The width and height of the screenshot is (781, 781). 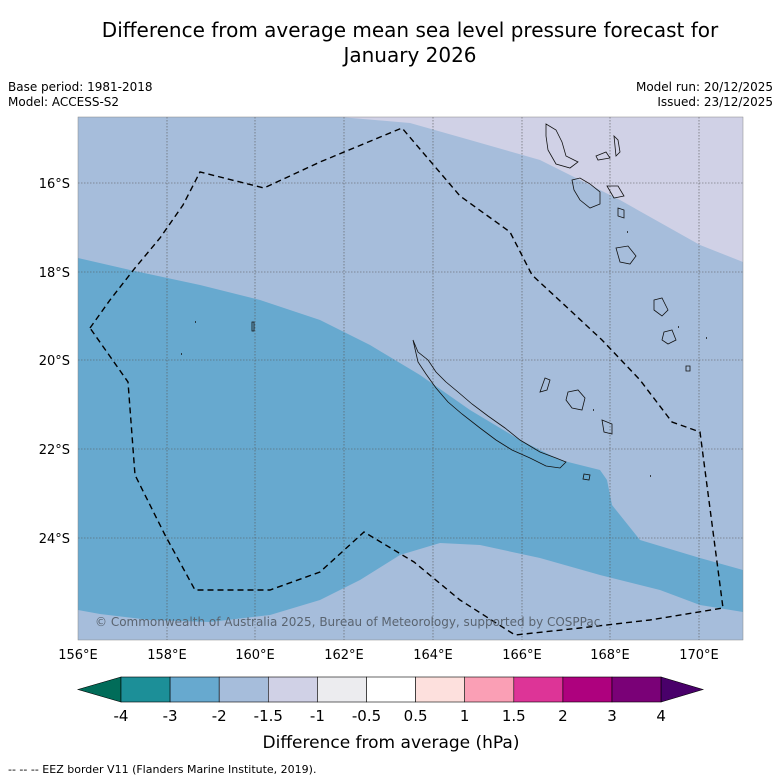 I want to click on lifou-coast, so click(x=575, y=400).